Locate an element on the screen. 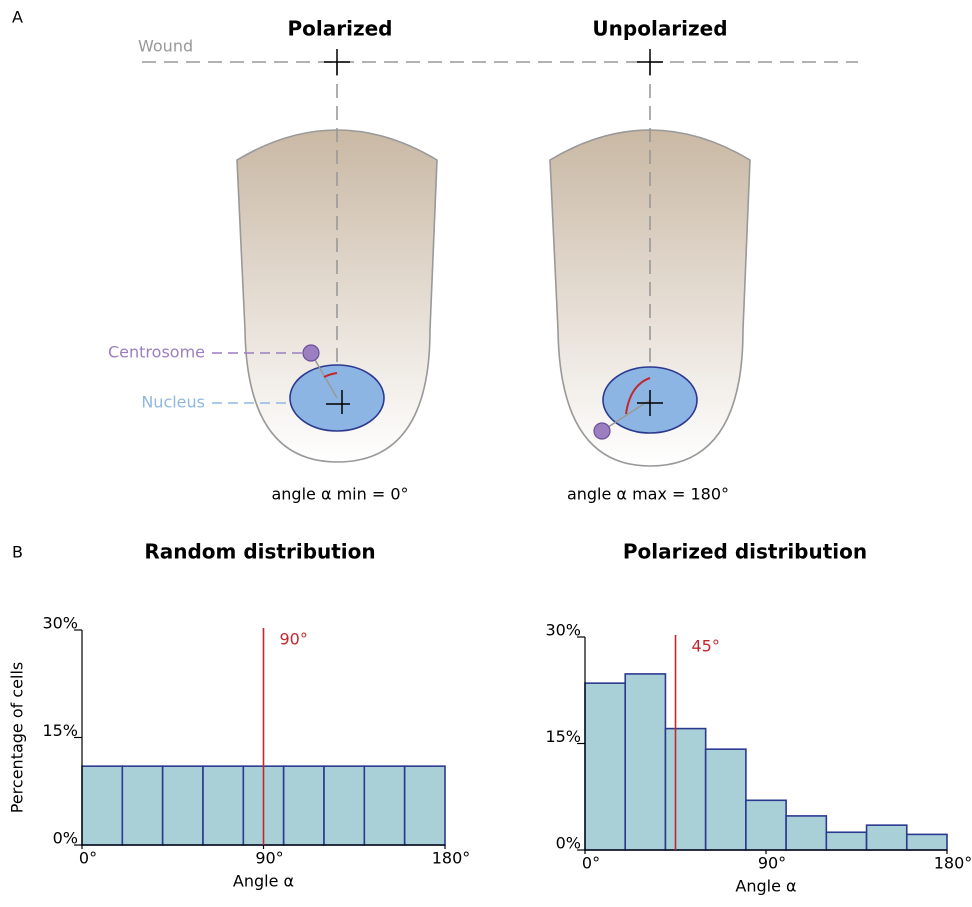  cell-caption: angle α min = 0° is located at coordinates (339, 494).